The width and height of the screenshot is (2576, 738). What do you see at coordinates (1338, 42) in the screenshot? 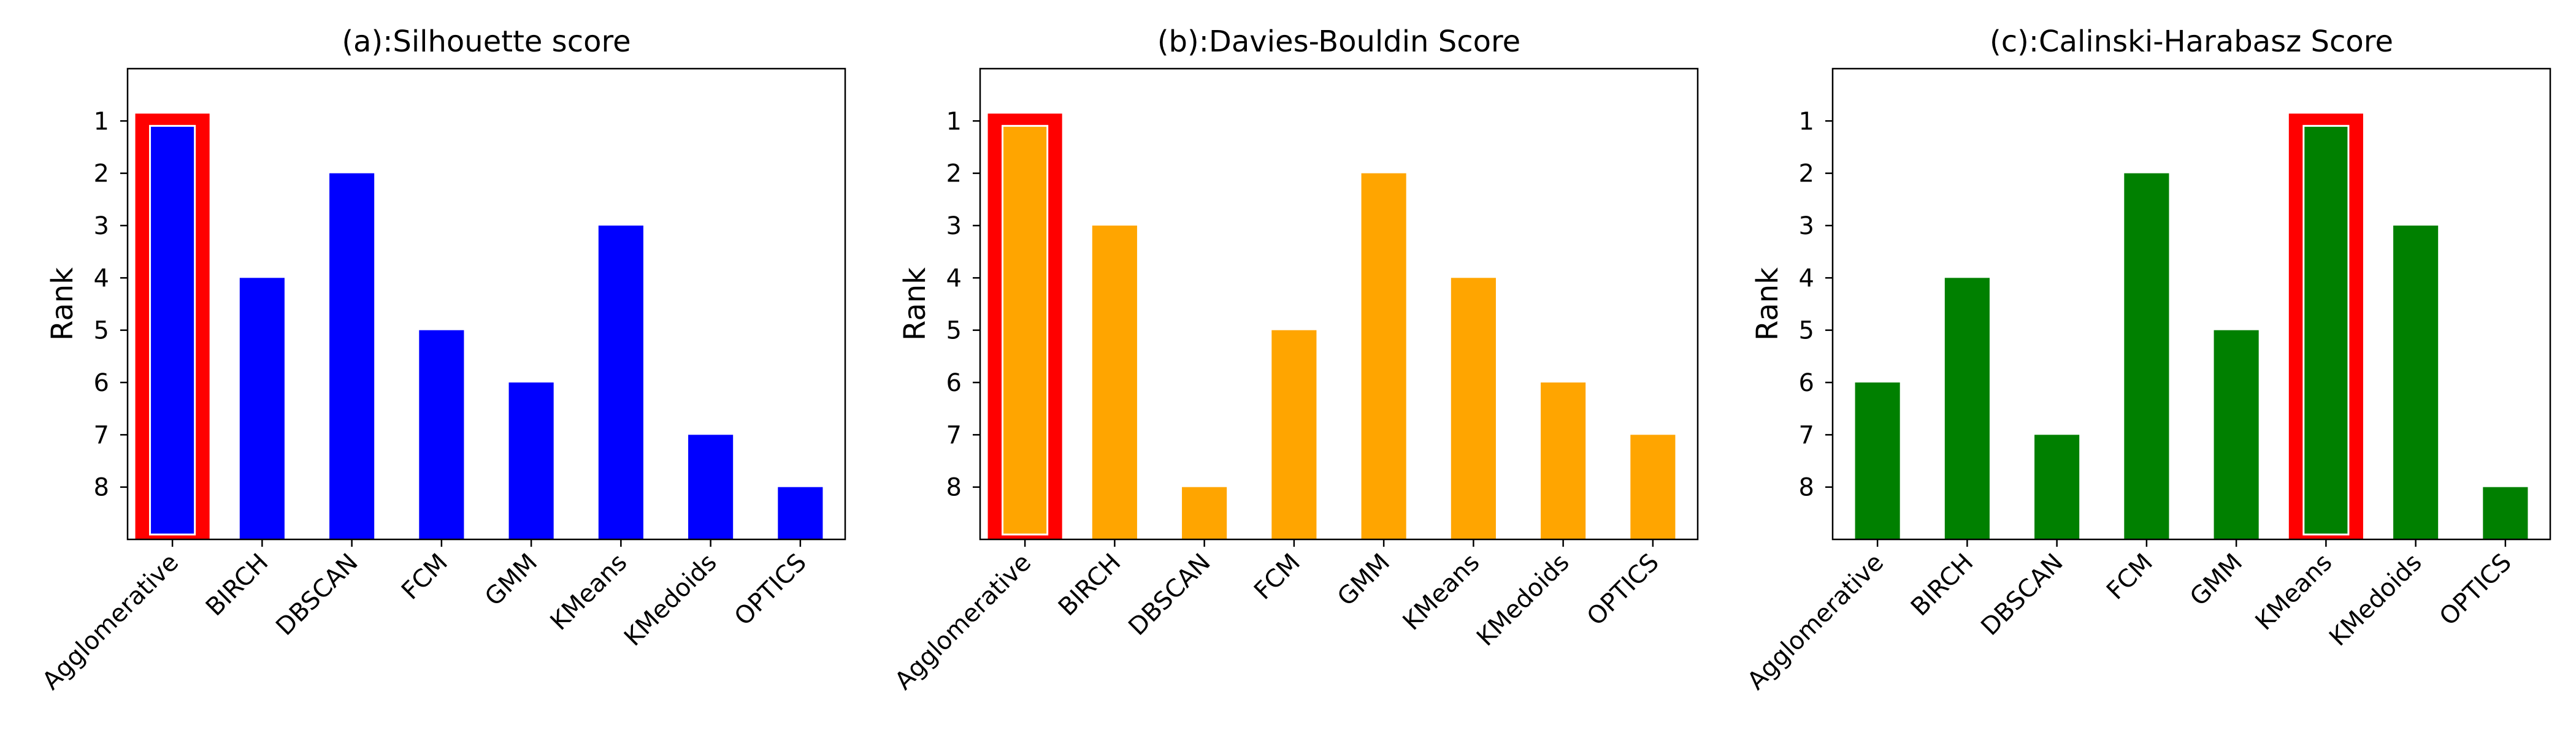
I see `chart-title: (b):Davies-Bouldin Score` at bounding box center [1338, 42].